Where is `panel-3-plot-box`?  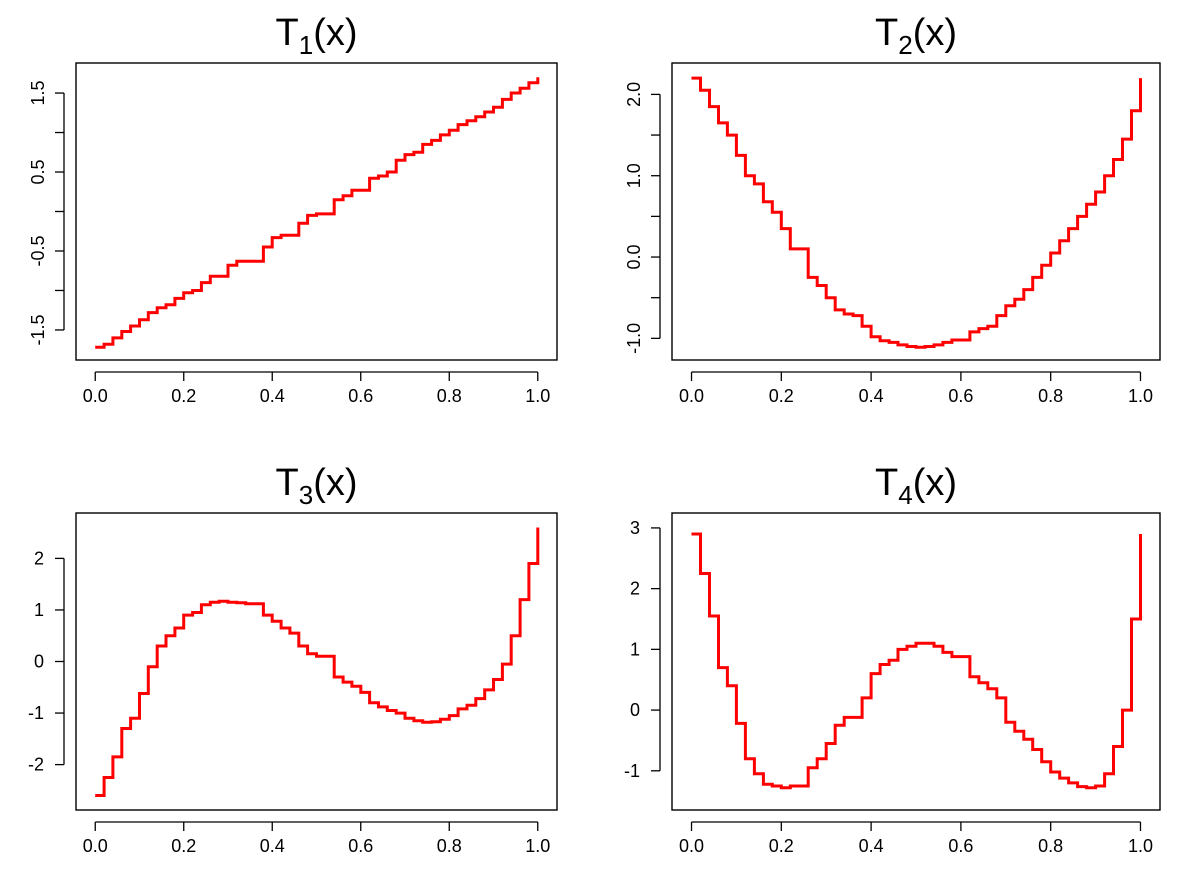
panel-3-plot-box is located at coordinates (316, 661).